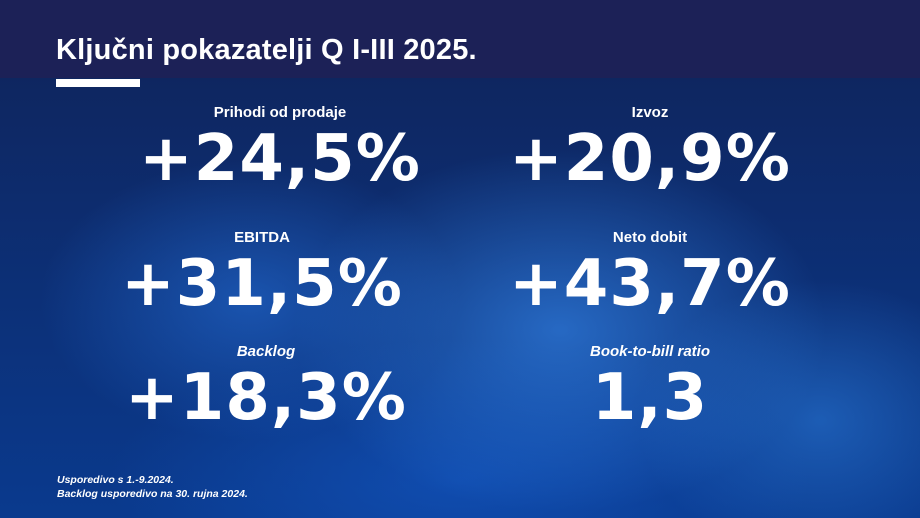 The width and height of the screenshot is (920, 518). Describe the element at coordinates (280, 112) in the screenshot. I see `kpi-label: Prihodi od prodaje` at that location.